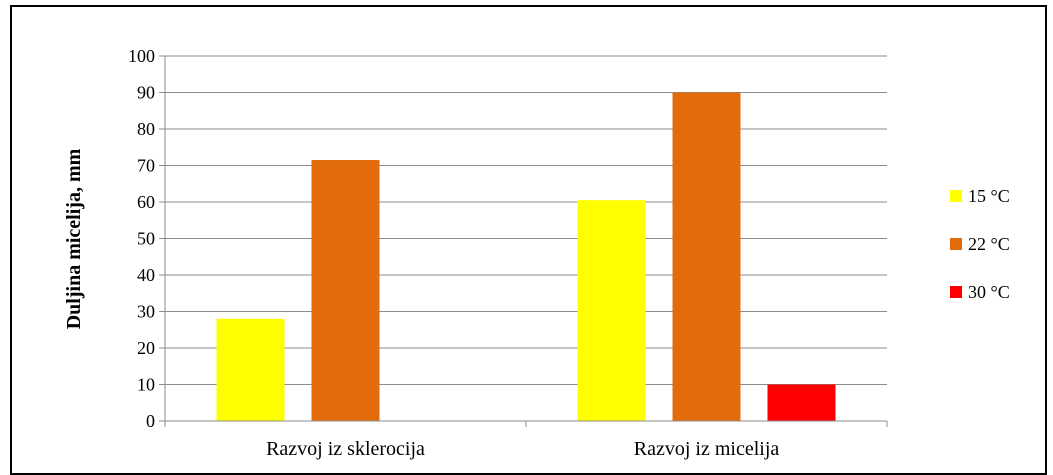 This screenshot has width=1053, height=475. I want to click on x-axis: Razvoj iz sklerocija Razvoj iz micelija, so click(526, 440).